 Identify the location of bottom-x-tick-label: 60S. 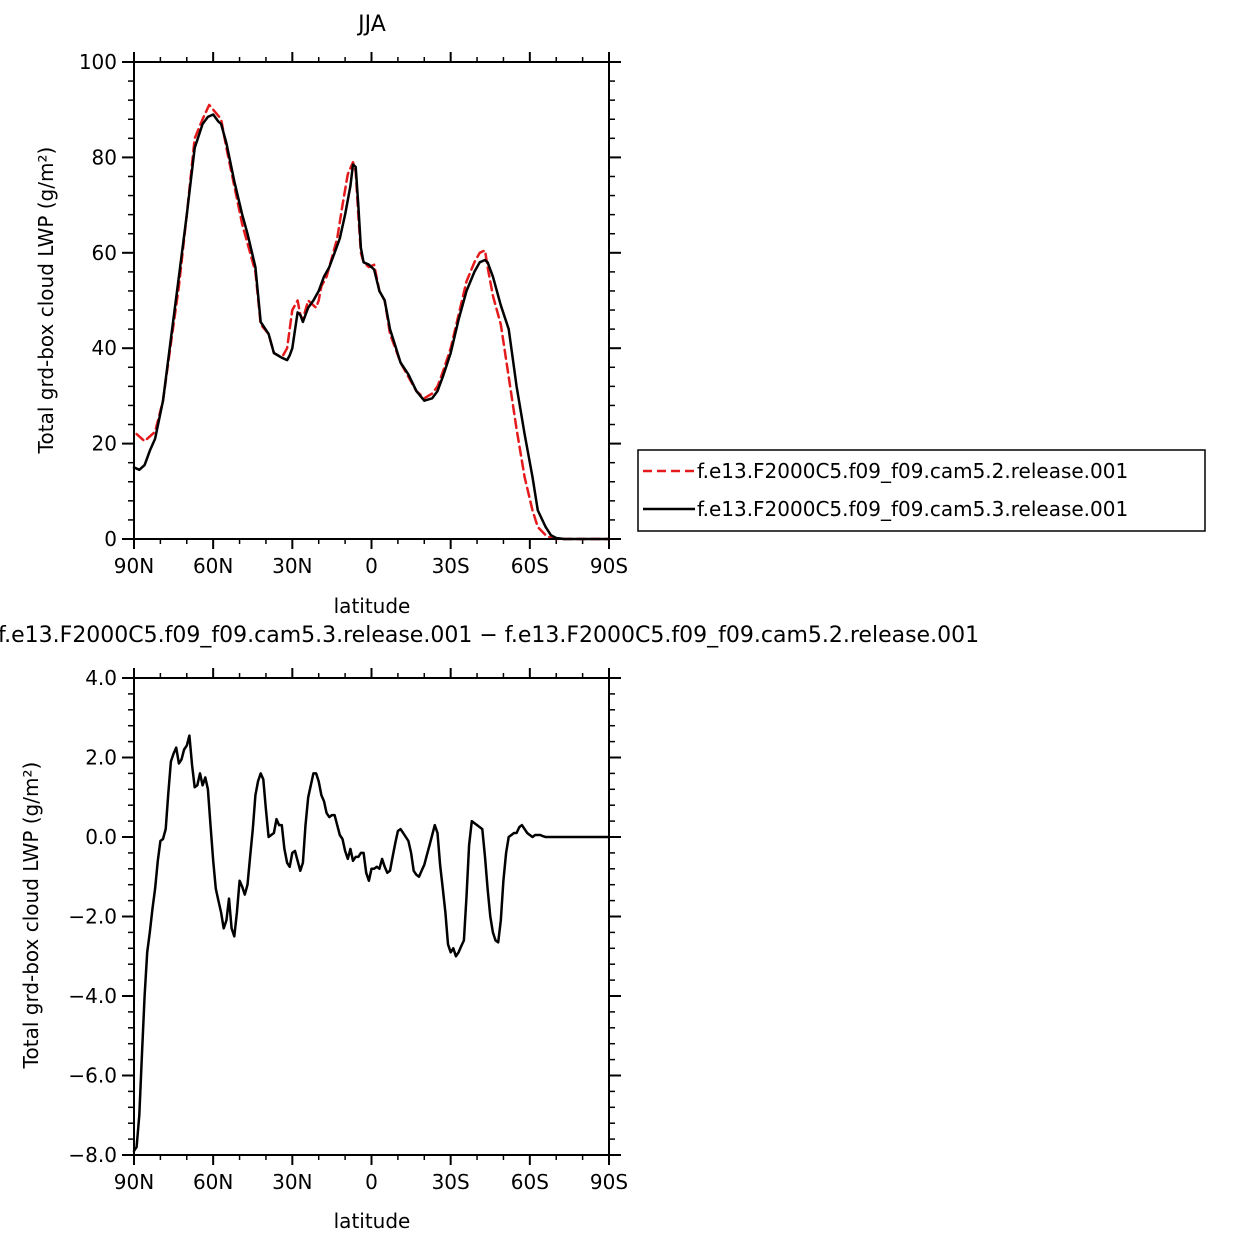
(530, 1182).